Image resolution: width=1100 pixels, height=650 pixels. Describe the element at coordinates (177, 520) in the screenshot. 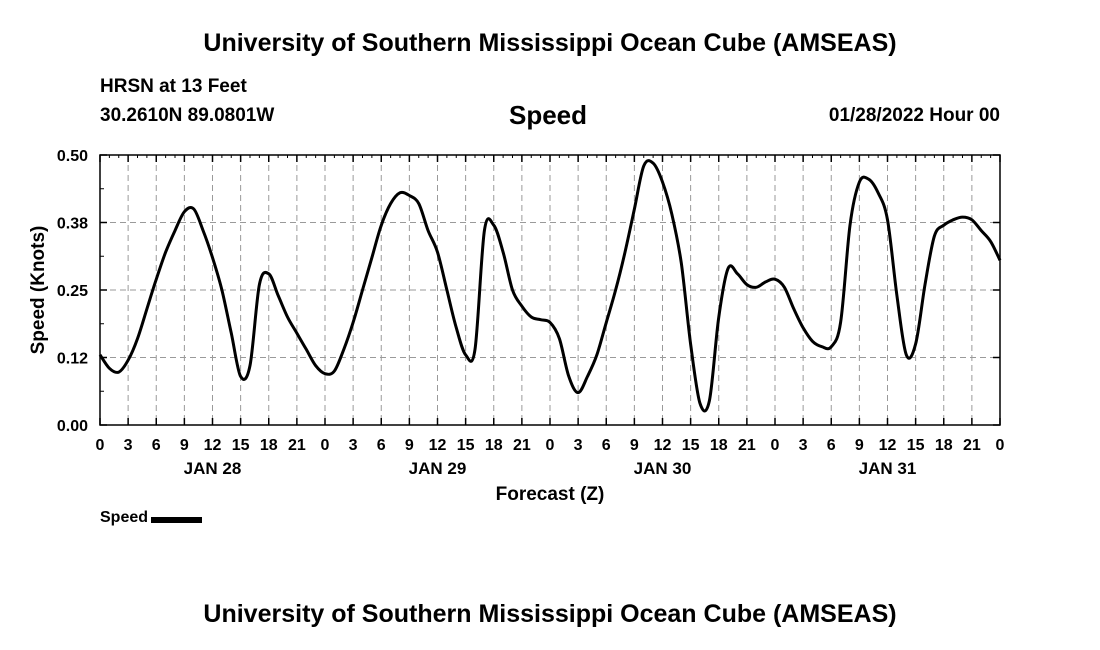

I see `legend-swatch` at that location.